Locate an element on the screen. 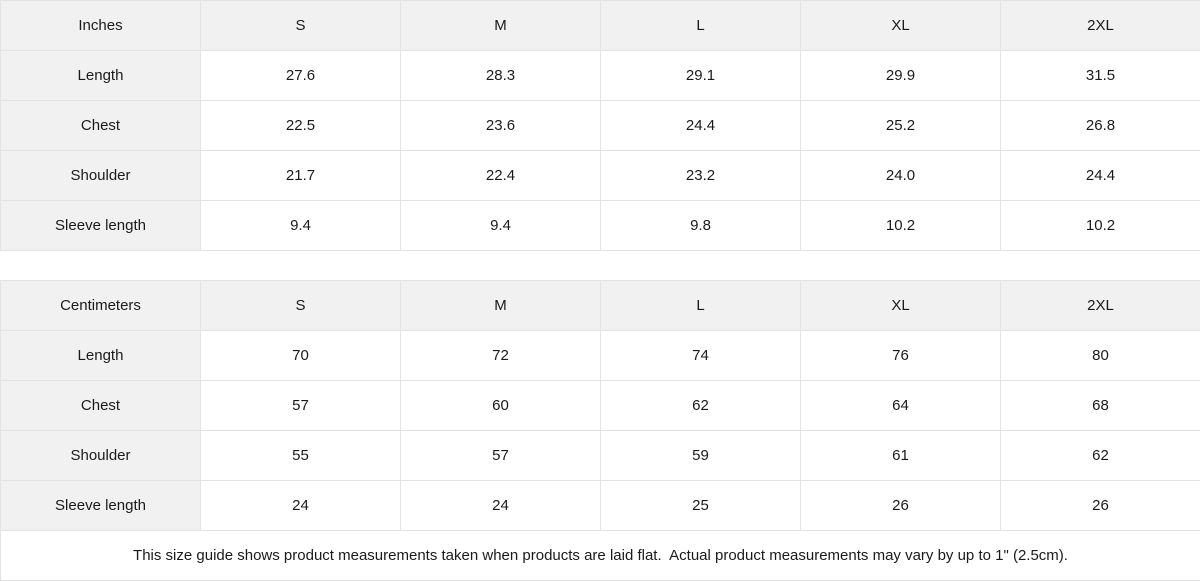 Image resolution: width=1200 pixels, height=581 pixels. table-row: Shoulder 21.7 22.4 23.2 24.0 24.4 is located at coordinates (600, 176).